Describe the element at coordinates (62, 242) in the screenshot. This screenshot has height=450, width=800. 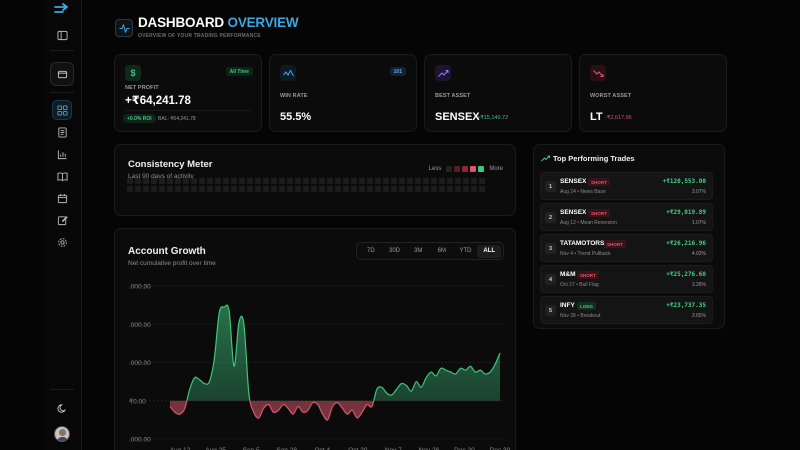
I see `settings-icon` at that location.